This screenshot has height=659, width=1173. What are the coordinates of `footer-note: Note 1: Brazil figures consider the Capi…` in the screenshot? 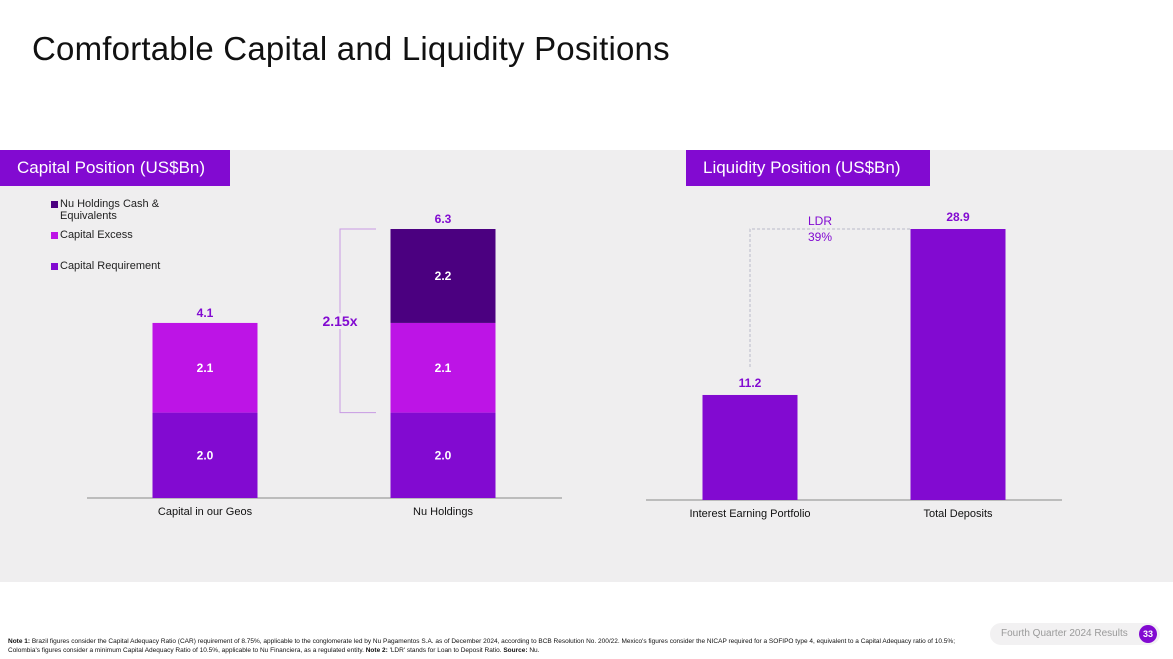 It's located at (498, 646).